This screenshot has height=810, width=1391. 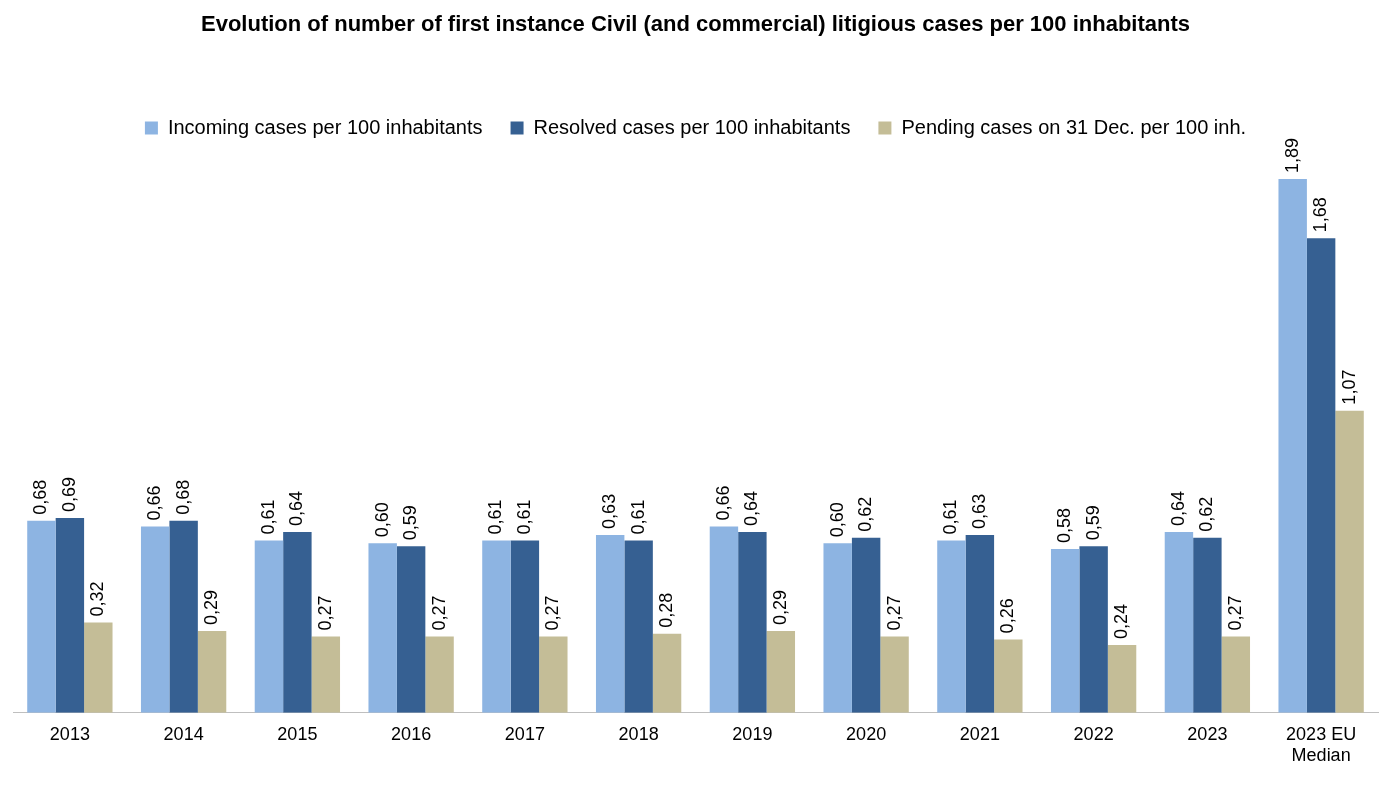 What do you see at coordinates (1074, 126) in the screenshot?
I see `legend-label: Pending cases on 31 Dec. per 100 inh.` at bounding box center [1074, 126].